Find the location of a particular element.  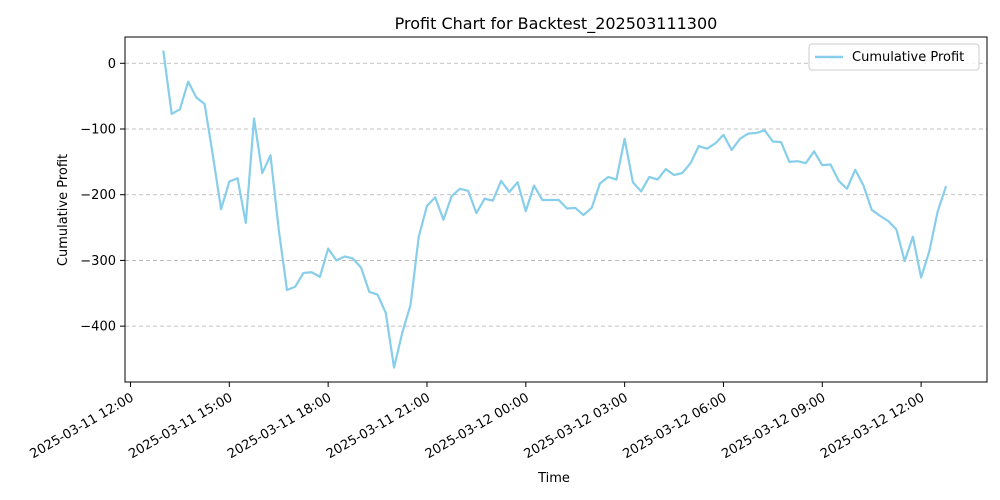

y-tick-label: −200 is located at coordinates (98, 195).